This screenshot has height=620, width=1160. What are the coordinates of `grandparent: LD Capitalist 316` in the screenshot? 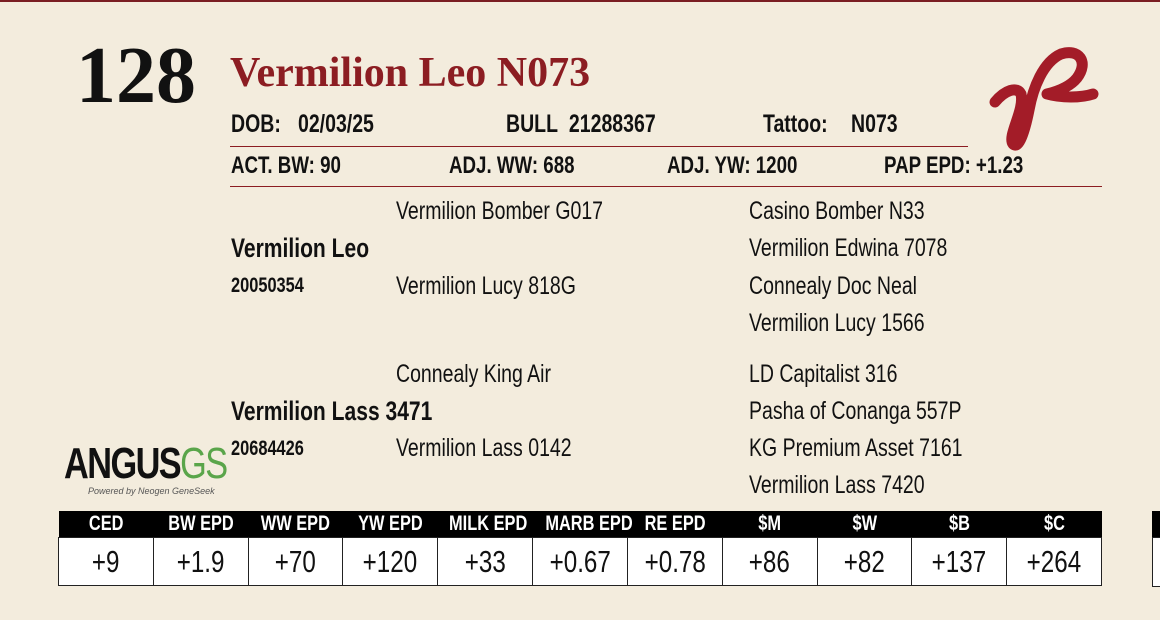 It's located at (823, 374).